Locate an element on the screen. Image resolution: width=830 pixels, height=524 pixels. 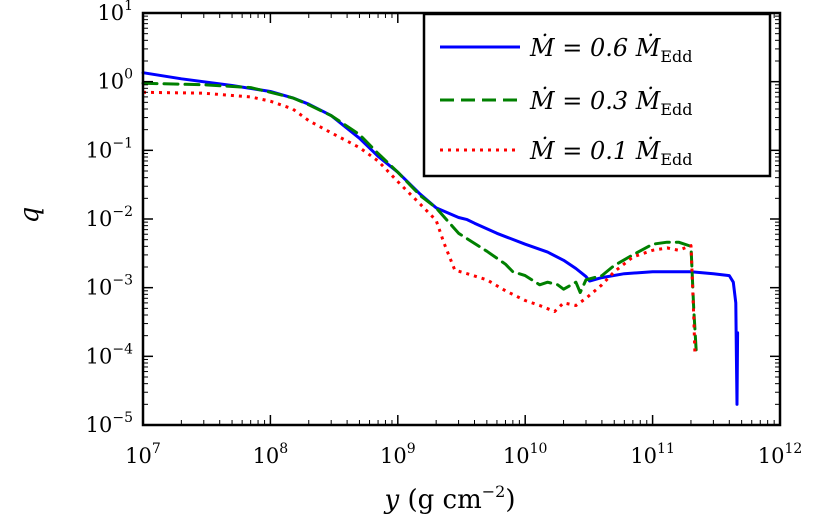
x-axis-label-close: ) is located at coordinates (510, 500).